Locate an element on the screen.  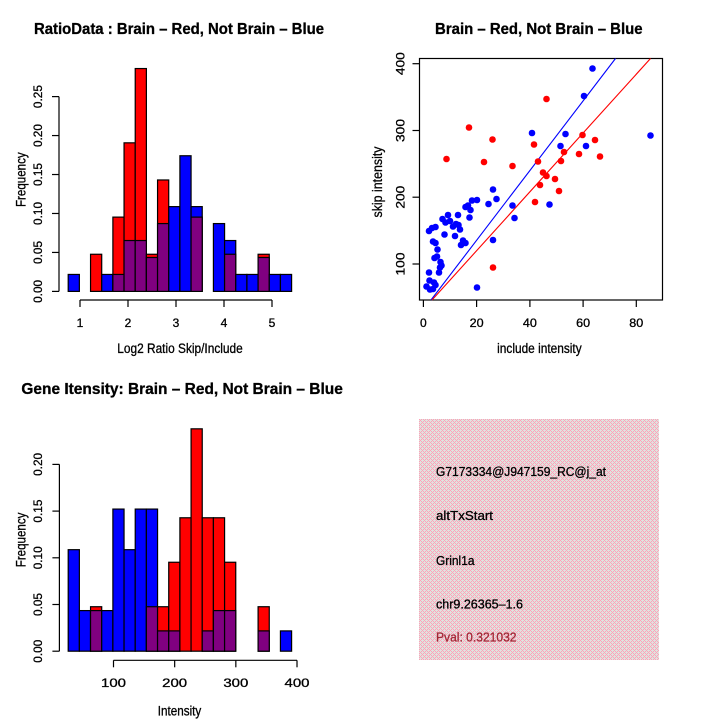
svg-text: Grinl1a is located at coordinates (455, 561).